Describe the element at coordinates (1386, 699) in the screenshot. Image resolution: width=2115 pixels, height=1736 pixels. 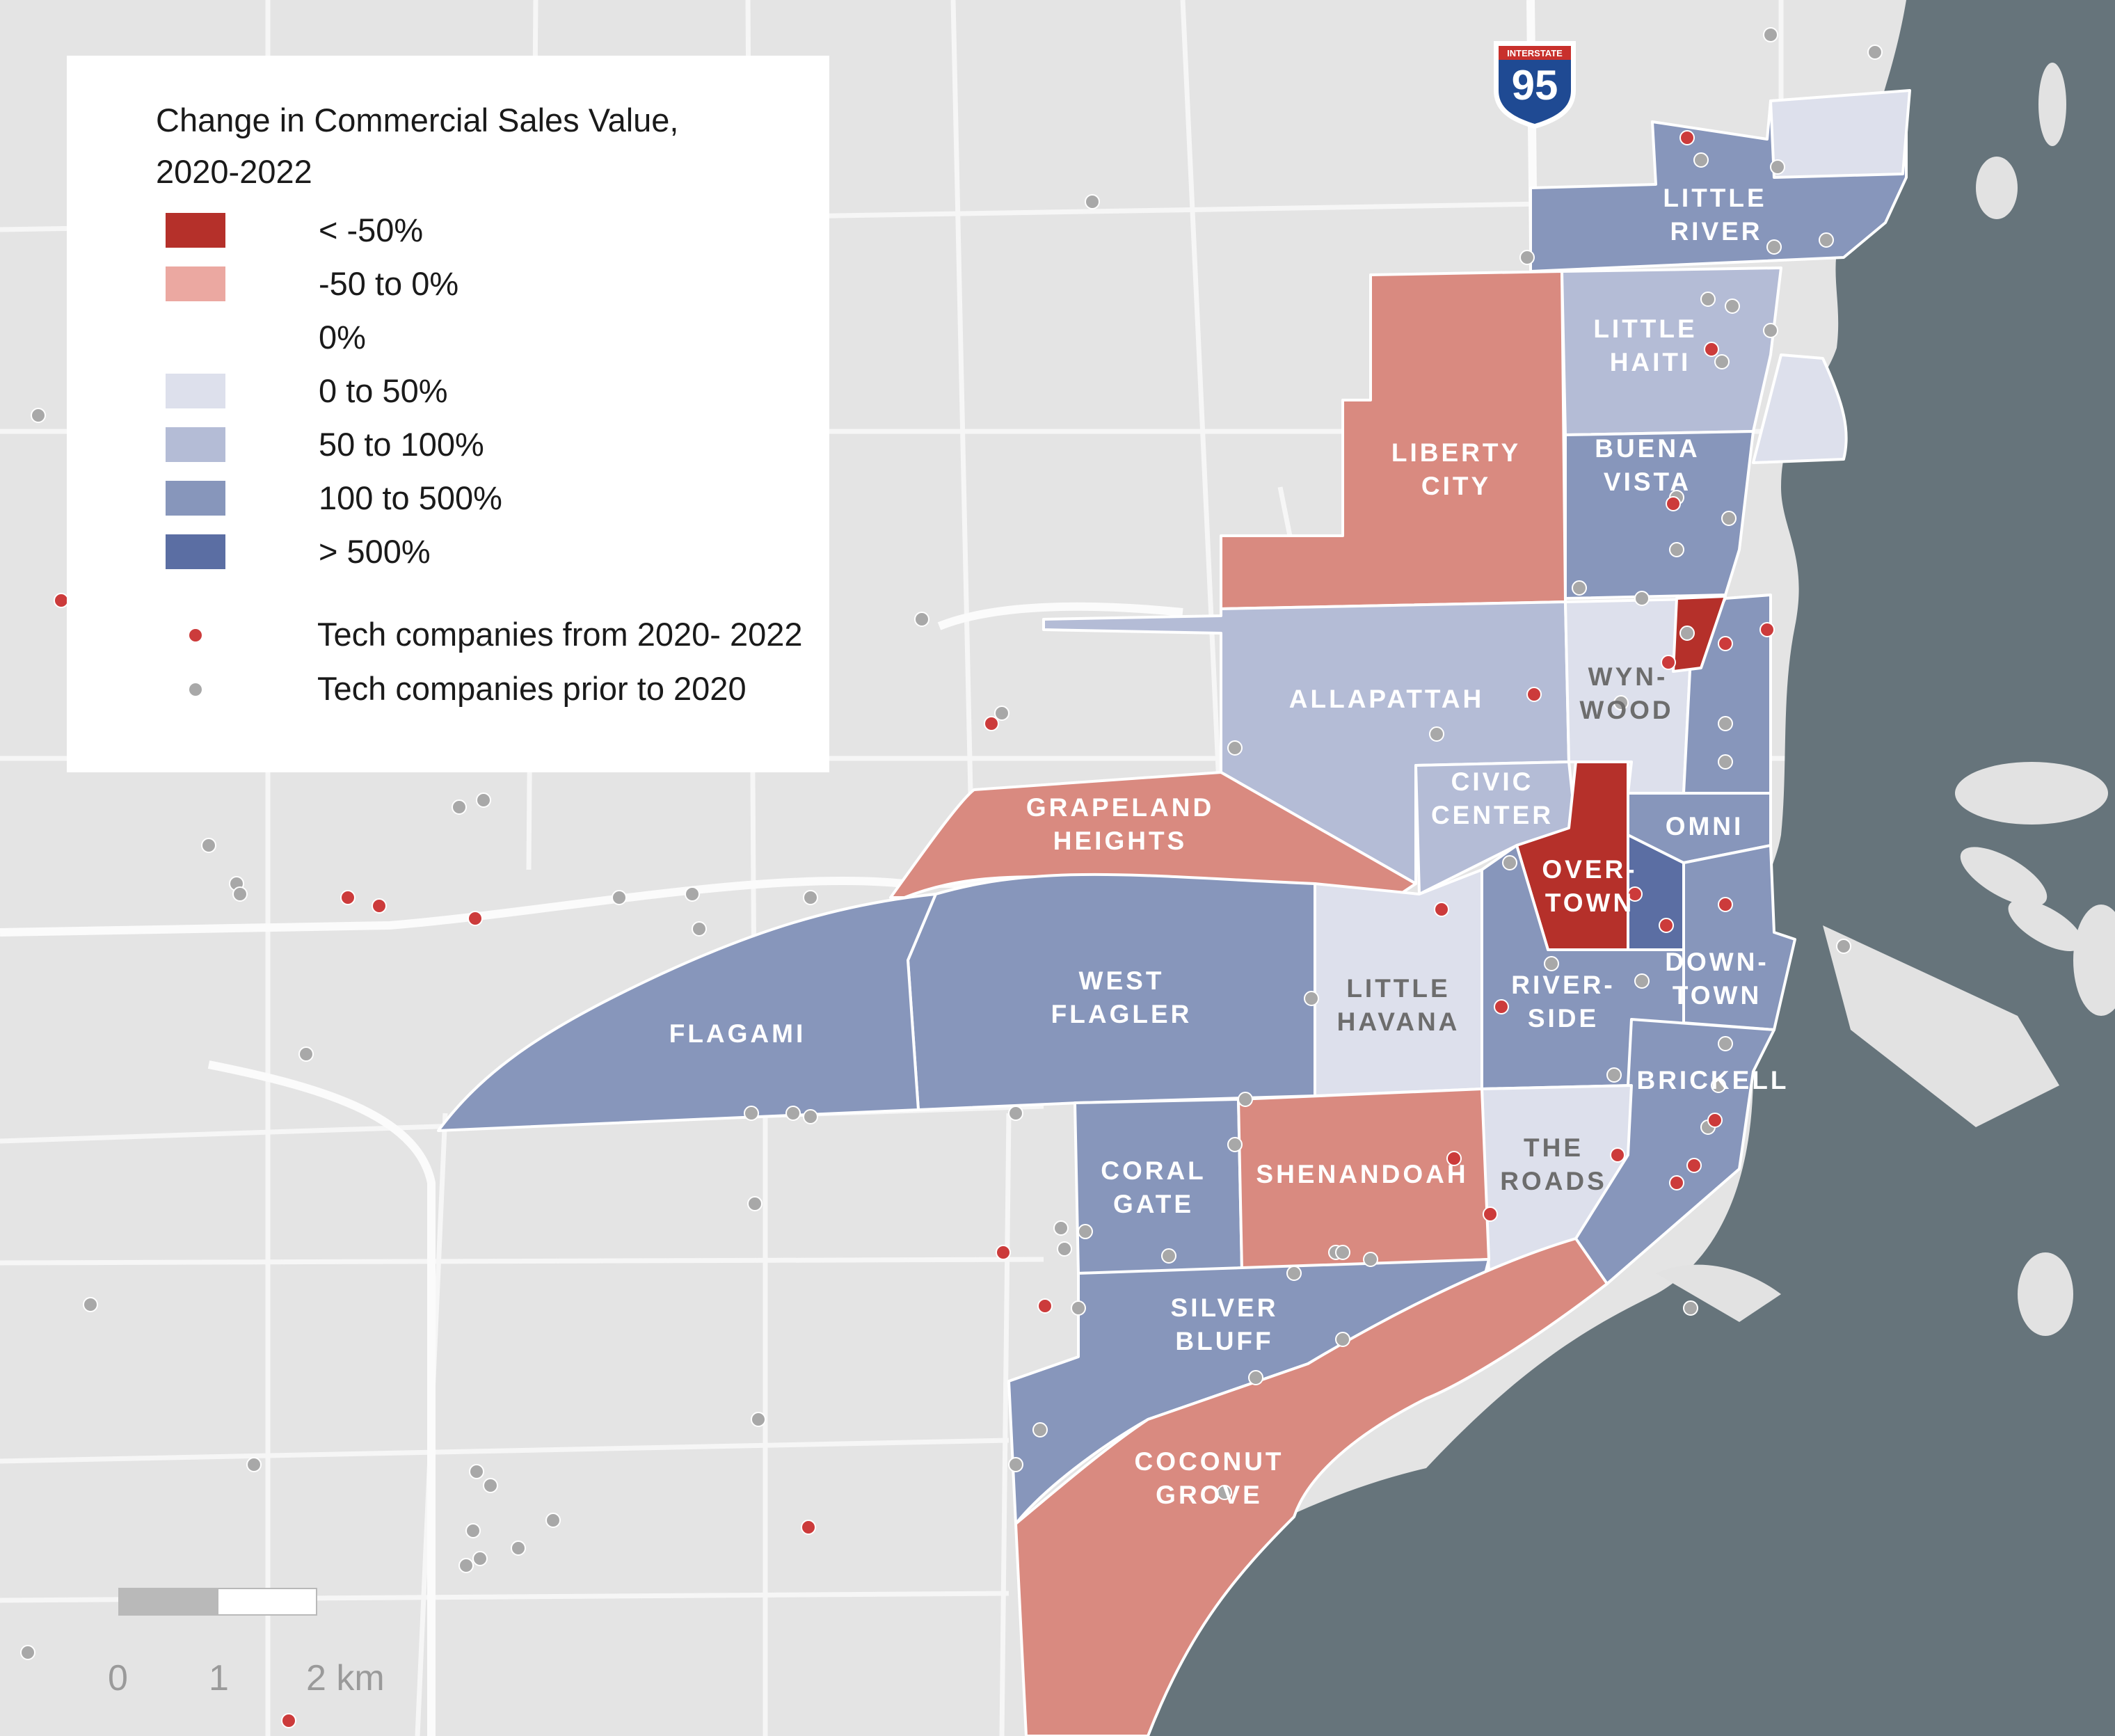
I see `label-allapattah: ALLAPATTAH` at that location.